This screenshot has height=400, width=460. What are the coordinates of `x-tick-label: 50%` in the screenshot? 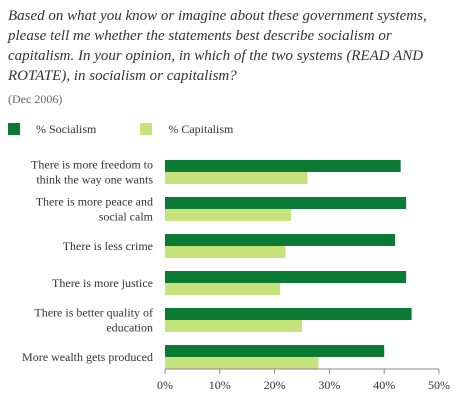 It's located at (439, 385).